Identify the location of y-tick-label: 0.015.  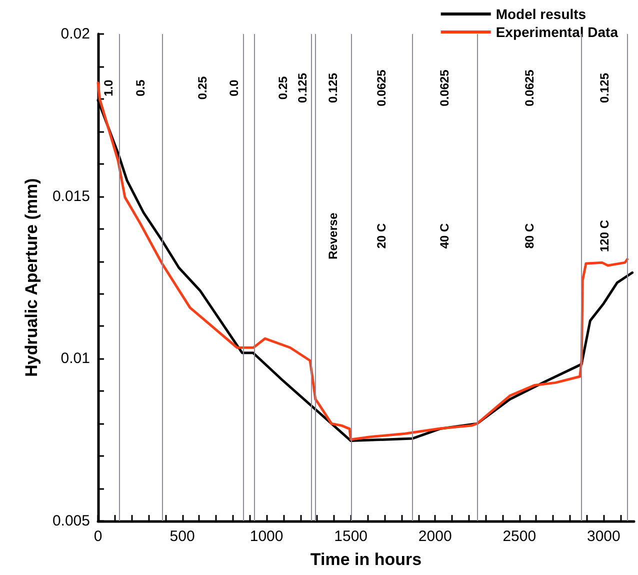
(71, 196).